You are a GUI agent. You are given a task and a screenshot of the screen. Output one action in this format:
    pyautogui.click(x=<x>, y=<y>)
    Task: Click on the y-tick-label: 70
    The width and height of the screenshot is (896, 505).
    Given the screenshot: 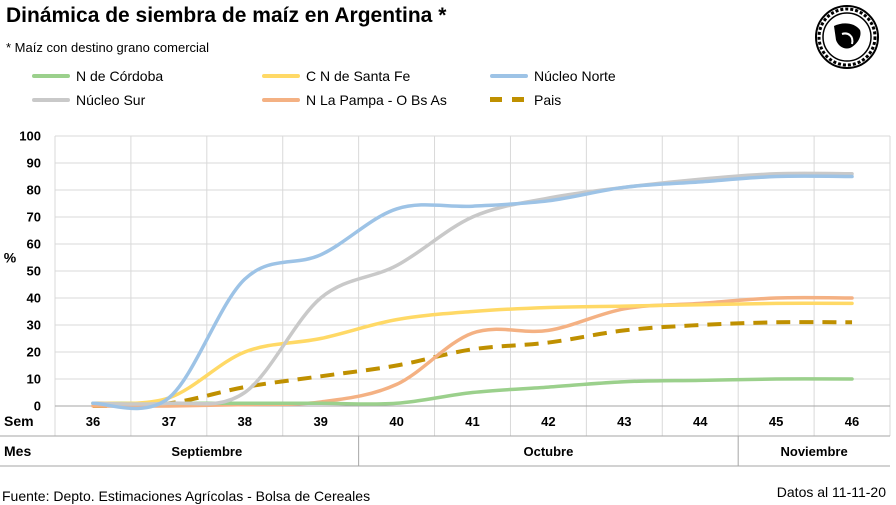 What is the action you would take?
    pyautogui.click(x=34, y=217)
    